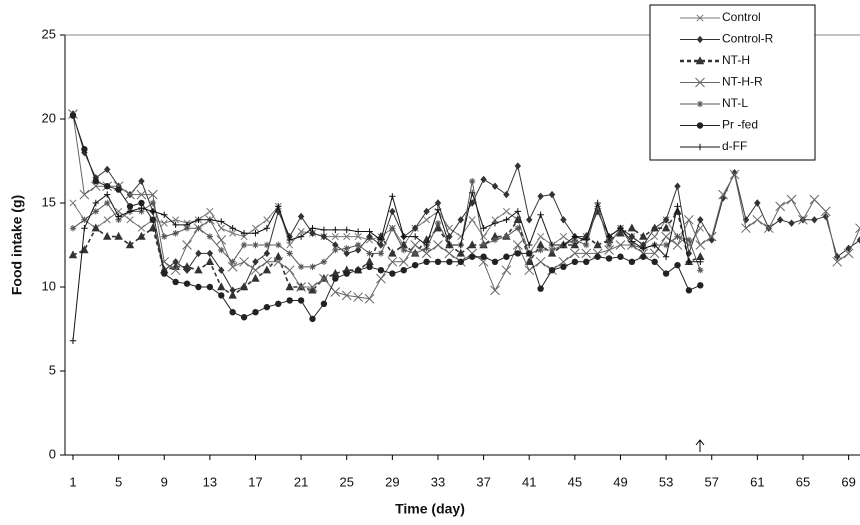 The width and height of the screenshot is (860, 525). I want to click on legend-label: Control, so click(741, 17).